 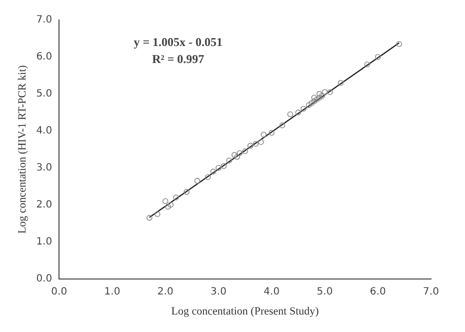 What do you see at coordinates (59, 292) in the screenshot?
I see `x-tick-label: 0.0` at bounding box center [59, 292].